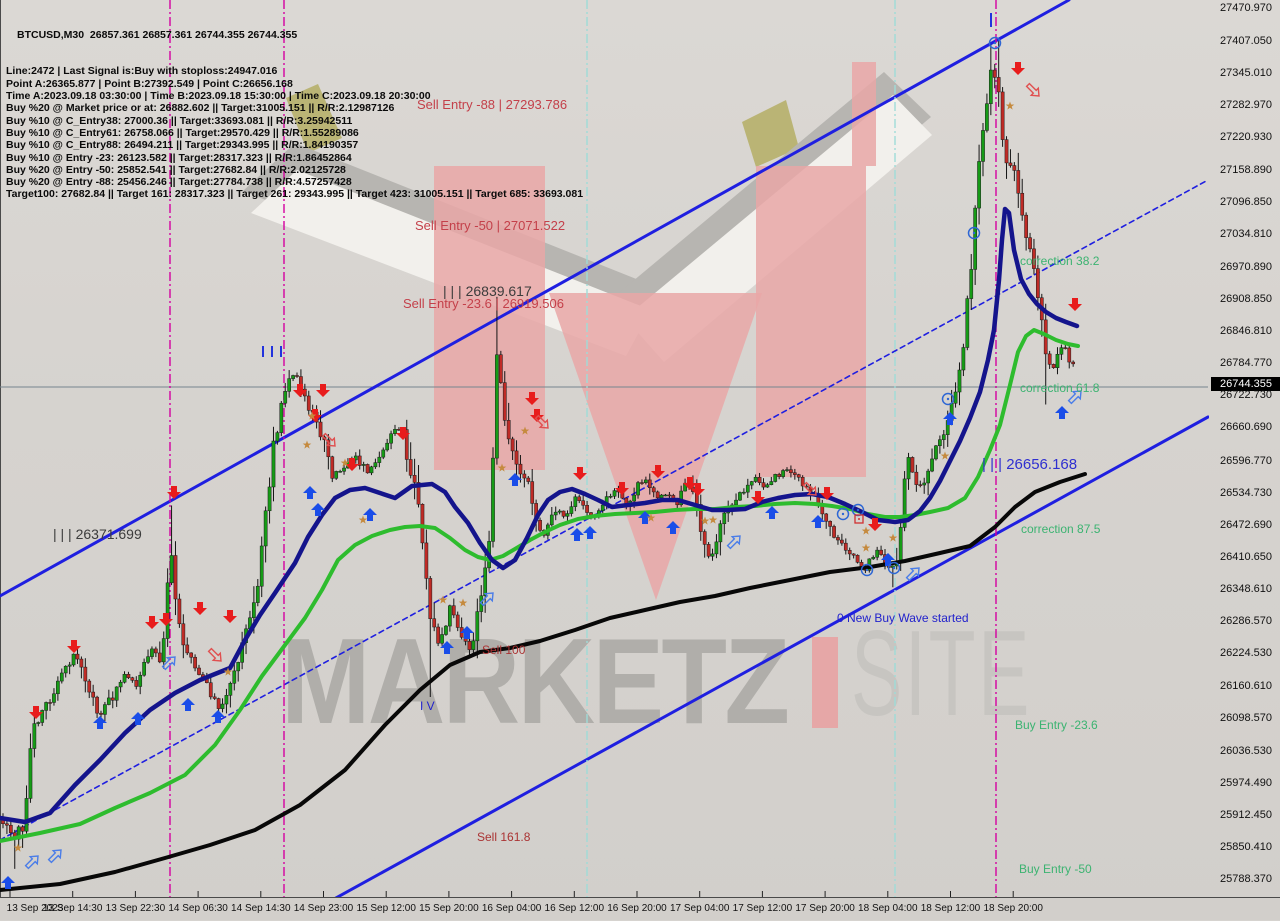 The height and width of the screenshot is (921, 1280). Describe the element at coordinates (261, 908) in the screenshot. I see `time-axis-label: 14 Sep 14:30` at that location.